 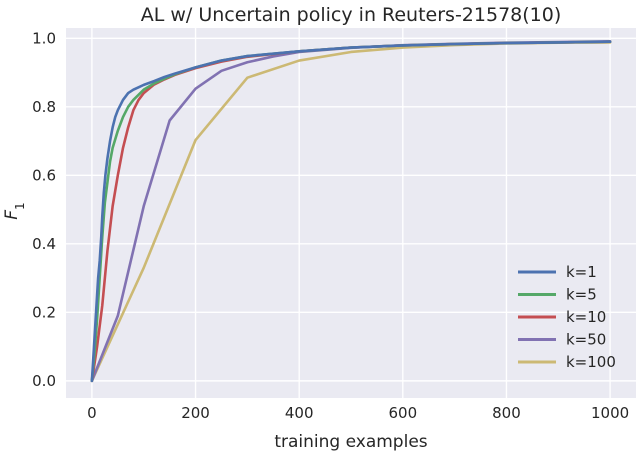 I want to click on x-tick-label: 600, so click(x=402, y=413).